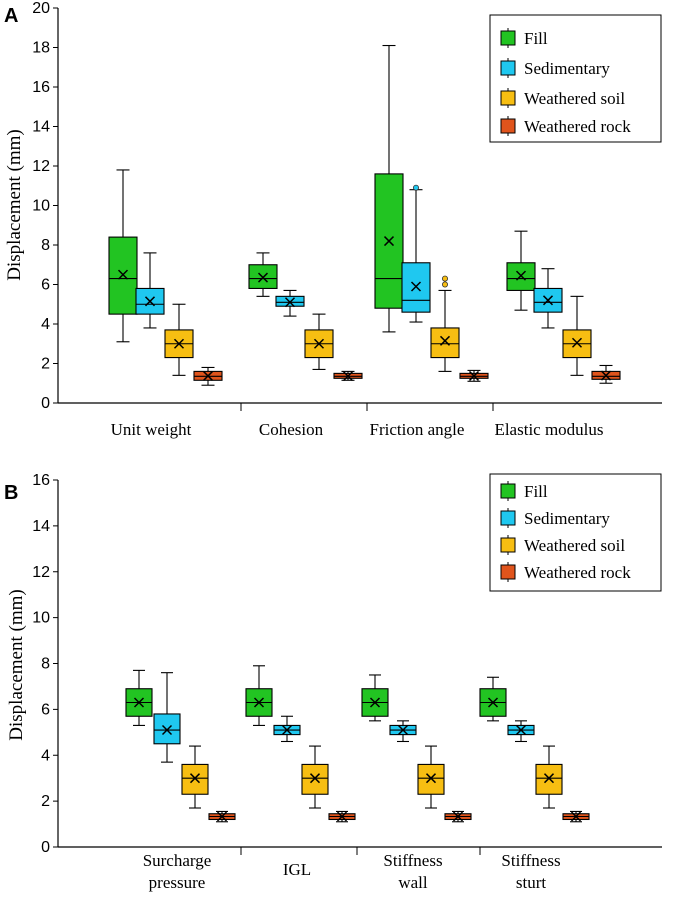 This screenshot has height=901, width=678. I want to click on legend-item-weathered-rock: Weathered rock, so click(565, 572).